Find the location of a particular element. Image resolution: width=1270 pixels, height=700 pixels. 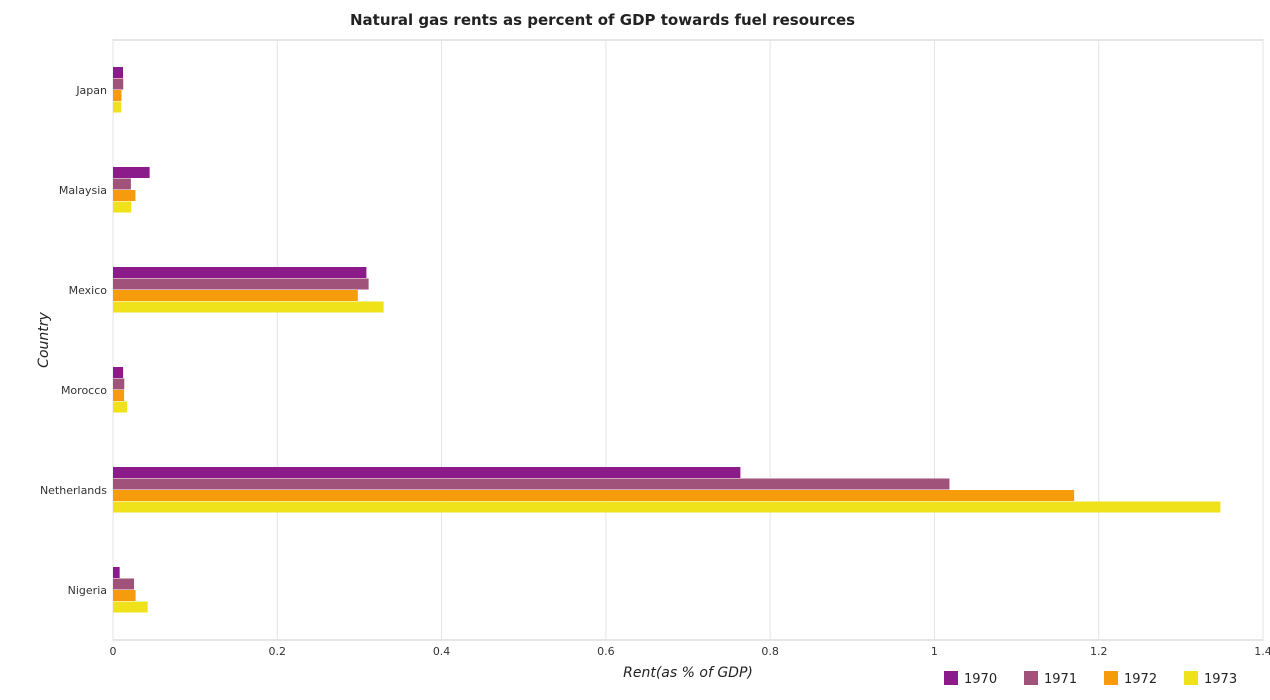

x-tick-label: 0 is located at coordinates (113, 651).